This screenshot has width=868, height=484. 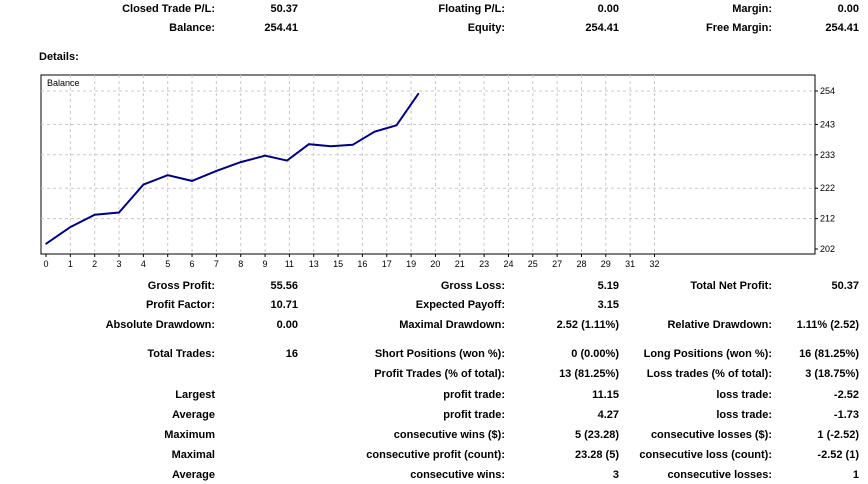 I want to click on stats-label: Absolute Drawdown:, so click(x=160, y=325).